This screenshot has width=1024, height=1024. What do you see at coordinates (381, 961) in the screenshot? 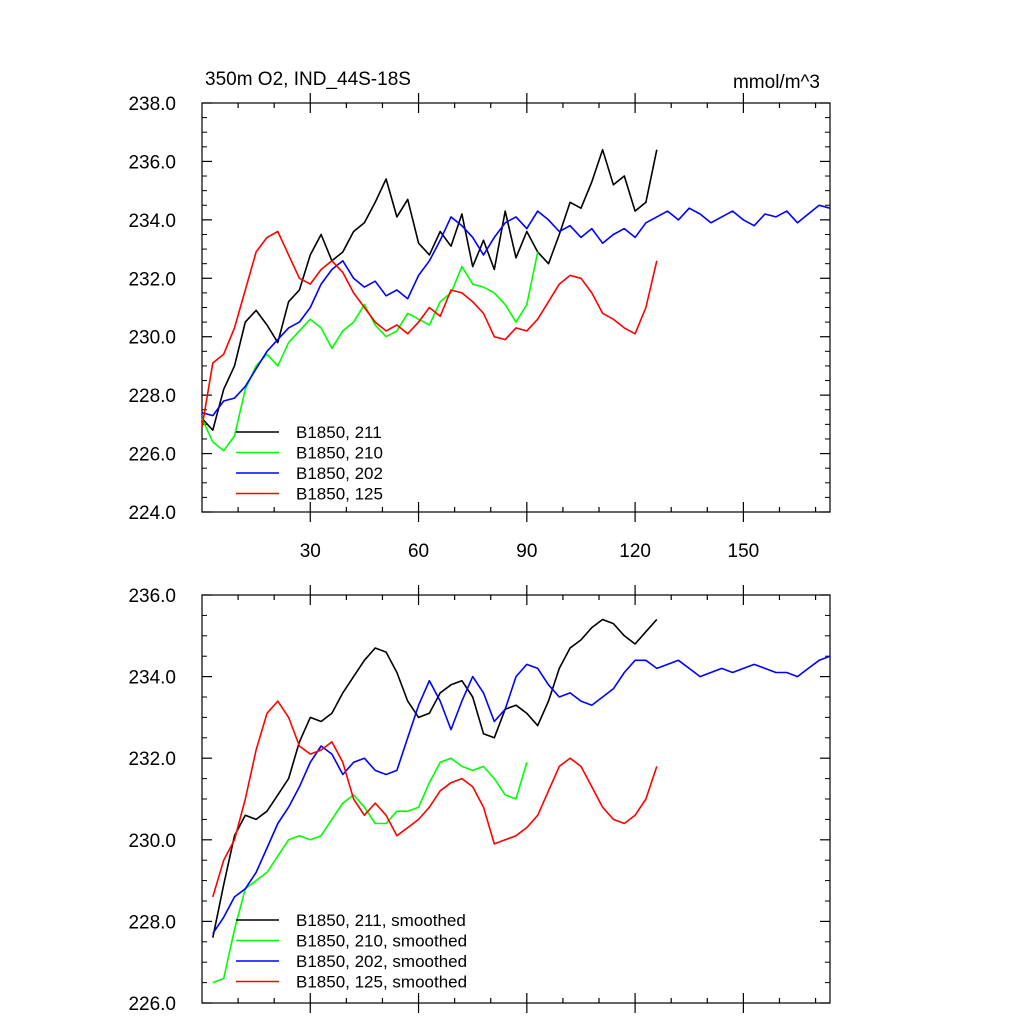
I see `legend-label: B1850, 202, smoothed` at bounding box center [381, 961].